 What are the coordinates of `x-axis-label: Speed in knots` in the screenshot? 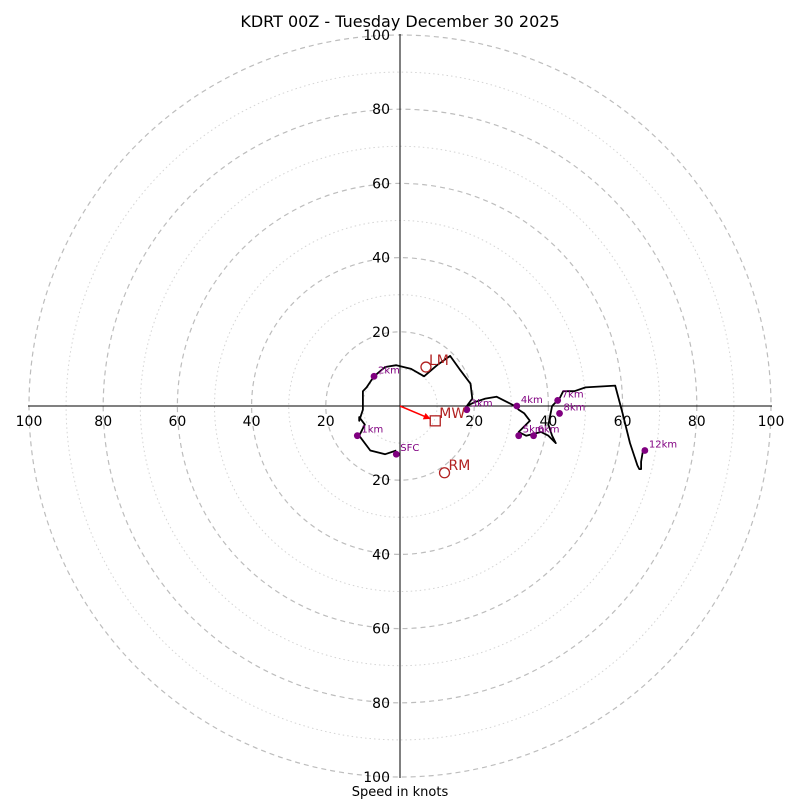 It's located at (400, 792).